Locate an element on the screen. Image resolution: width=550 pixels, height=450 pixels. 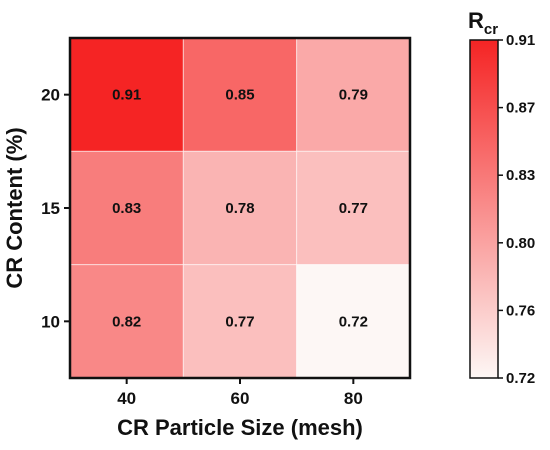
colorbar-title-sub: cr is located at coordinates (491, 29).